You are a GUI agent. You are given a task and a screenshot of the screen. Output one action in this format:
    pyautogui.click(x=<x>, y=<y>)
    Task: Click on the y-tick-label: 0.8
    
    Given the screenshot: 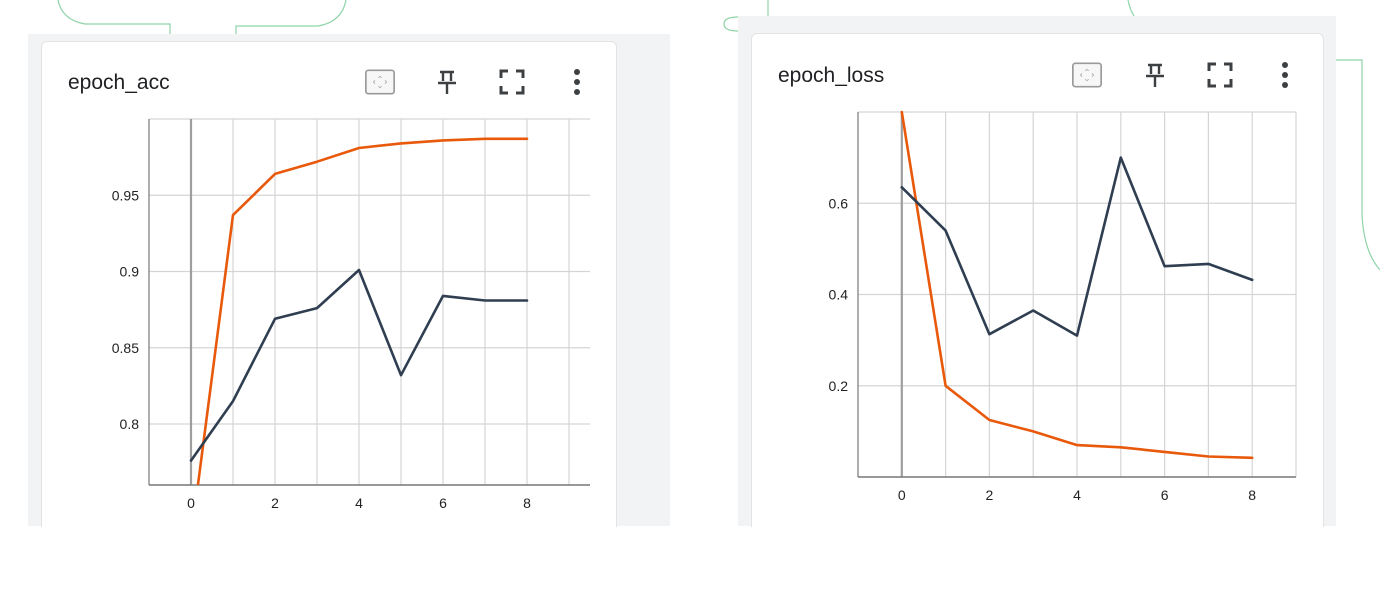 What is the action you would take?
    pyautogui.click(x=130, y=424)
    